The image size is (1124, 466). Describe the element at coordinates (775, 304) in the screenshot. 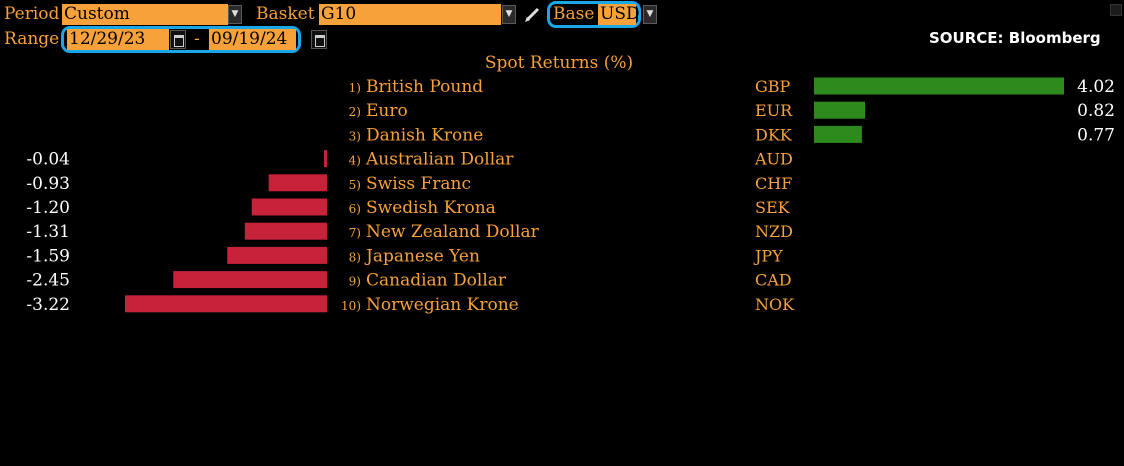

I see `currency-code-nok: NOK` at that location.